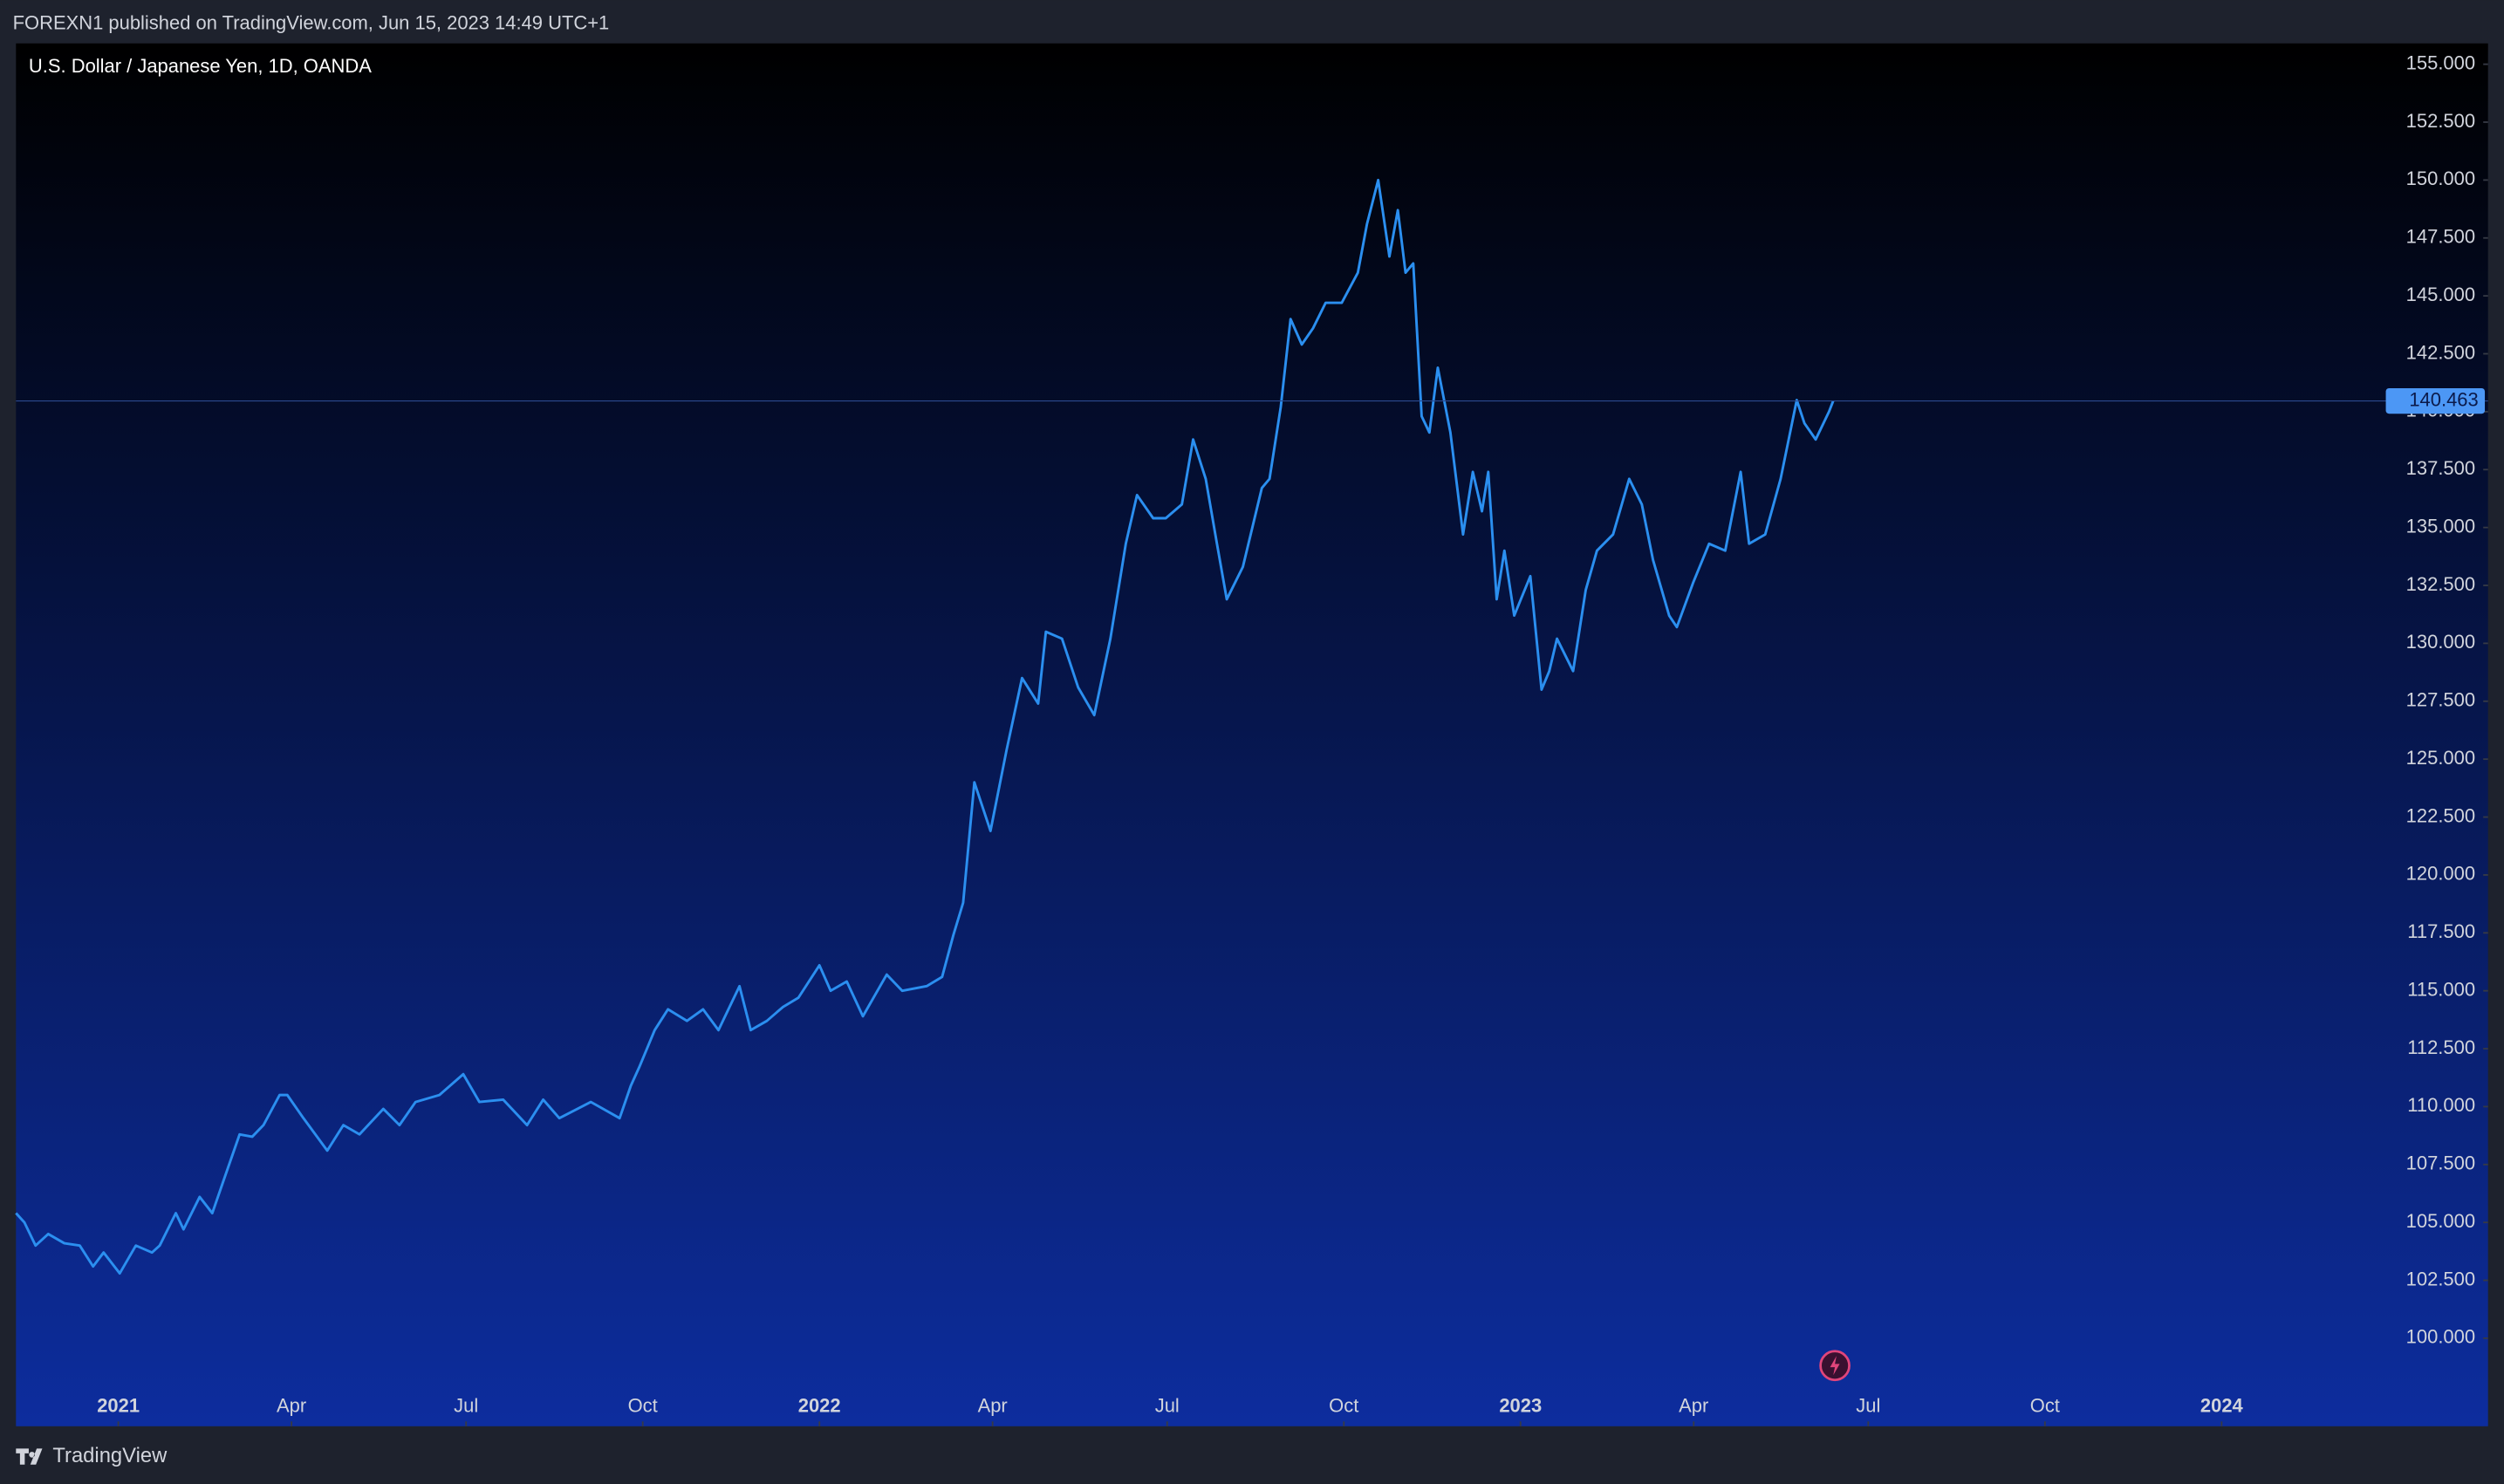 This screenshot has width=2504, height=1484. Describe the element at coordinates (2440, 1278) in the screenshot. I see `y-tick-label: 102.500` at that location.